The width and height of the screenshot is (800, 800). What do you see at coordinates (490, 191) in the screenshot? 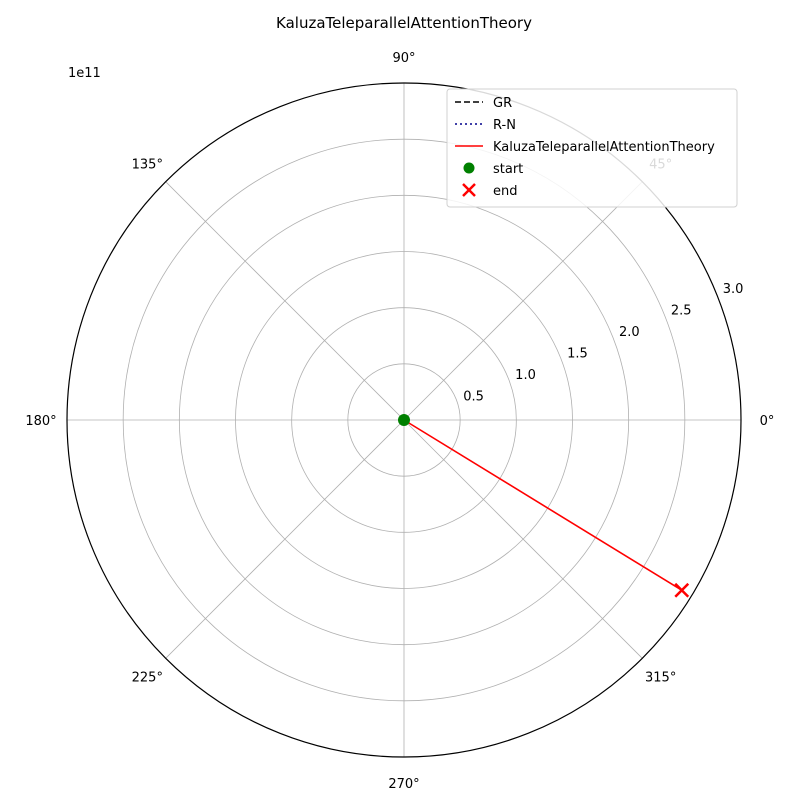
I see `legend-entry: end` at bounding box center [490, 191].